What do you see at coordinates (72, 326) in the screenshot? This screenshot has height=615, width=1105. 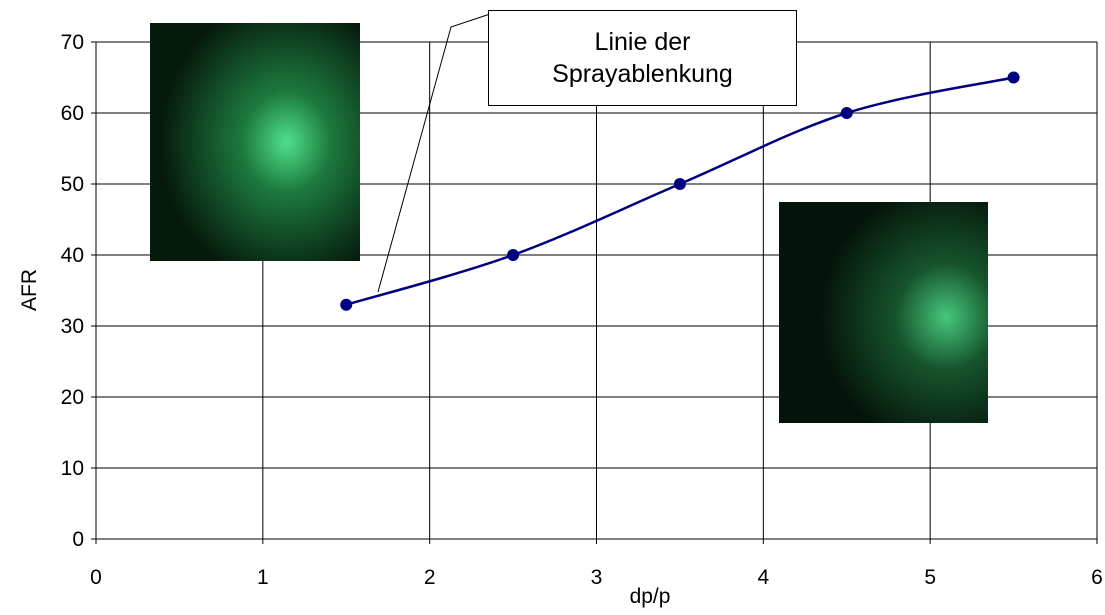 I see `y-tick-label: 30` at bounding box center [72, 326].